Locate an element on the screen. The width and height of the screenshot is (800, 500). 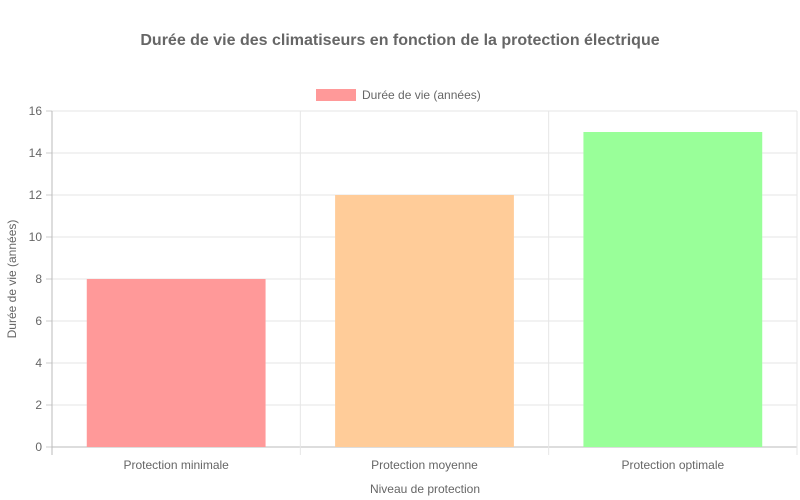
legend: Durée de vie (années) is located at coordinates (398, 95).